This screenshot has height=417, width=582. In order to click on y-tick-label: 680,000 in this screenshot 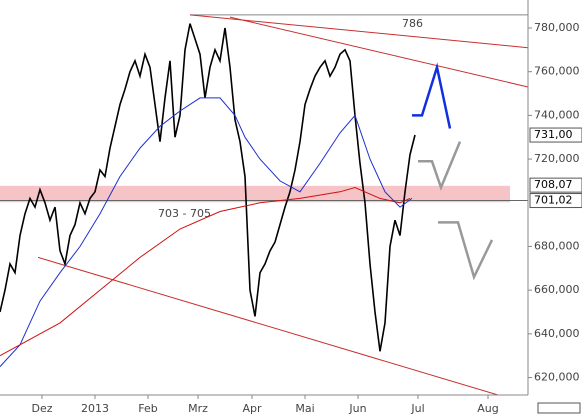, I will do `click(557, 245)`.